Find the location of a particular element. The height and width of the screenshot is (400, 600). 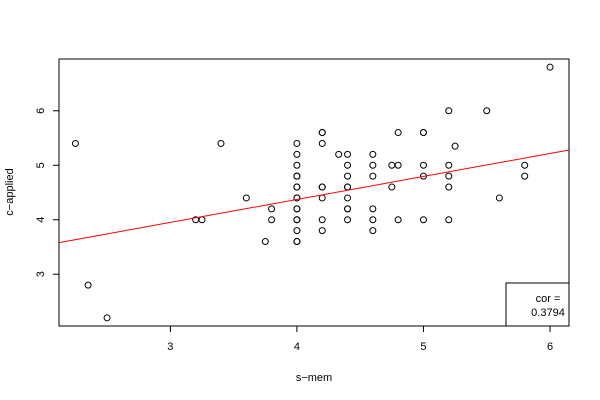

x-tick-label: 6 is located at coordinates (550, 347).